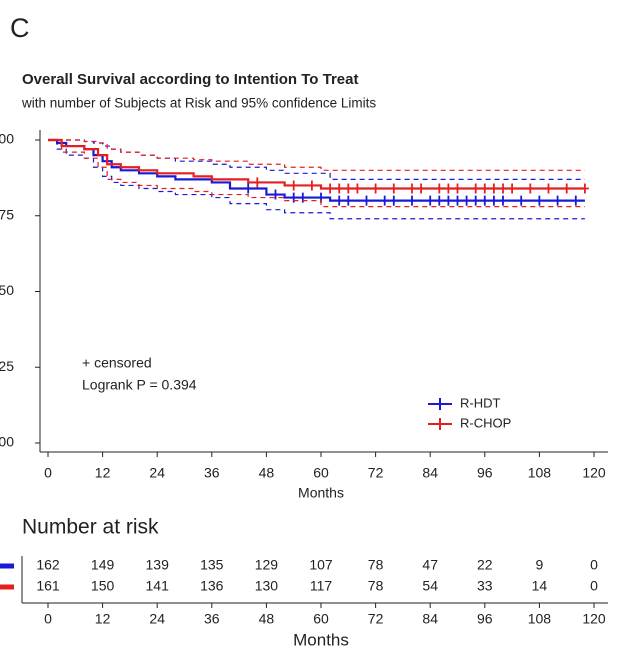 The width and height of the screenshot is (618, 650). Describe the element at coordinates (103, 473) in the screenshot. I see `x-tick-label: 12` at that location.